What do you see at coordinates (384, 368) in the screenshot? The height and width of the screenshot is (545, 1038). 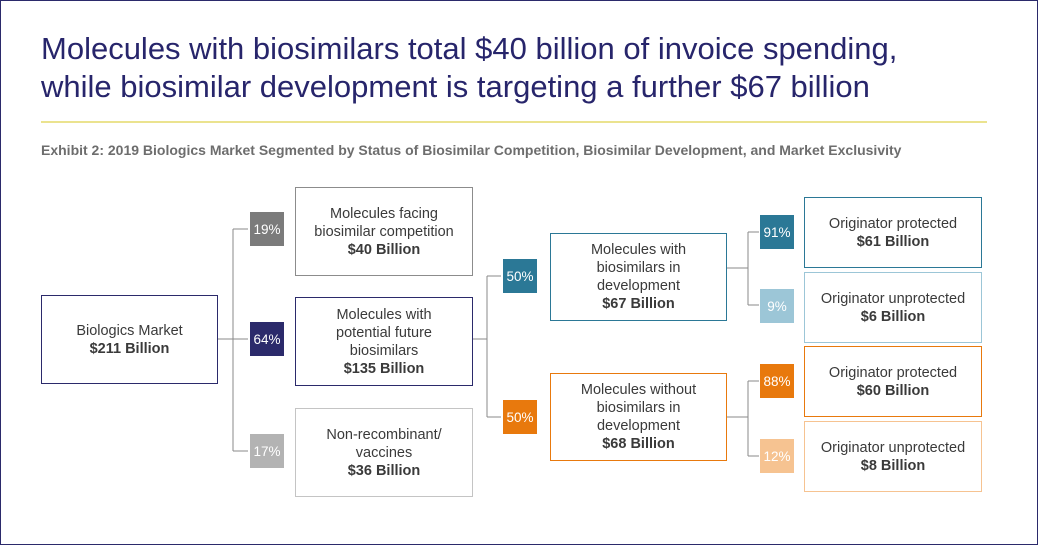 I see `node-value: $135 Billion` at bounding box center [384, 368].